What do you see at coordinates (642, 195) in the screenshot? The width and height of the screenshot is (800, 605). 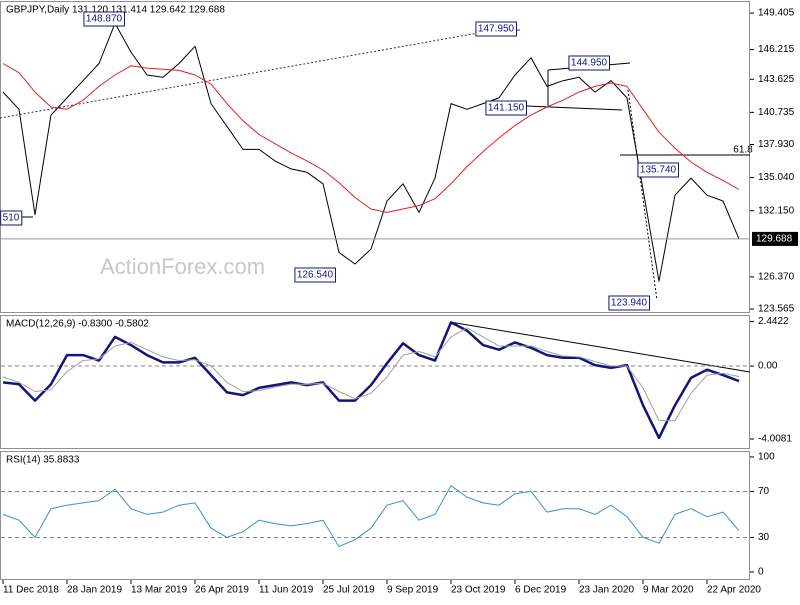 I see `fib-line` at bounding box center [642, 195].